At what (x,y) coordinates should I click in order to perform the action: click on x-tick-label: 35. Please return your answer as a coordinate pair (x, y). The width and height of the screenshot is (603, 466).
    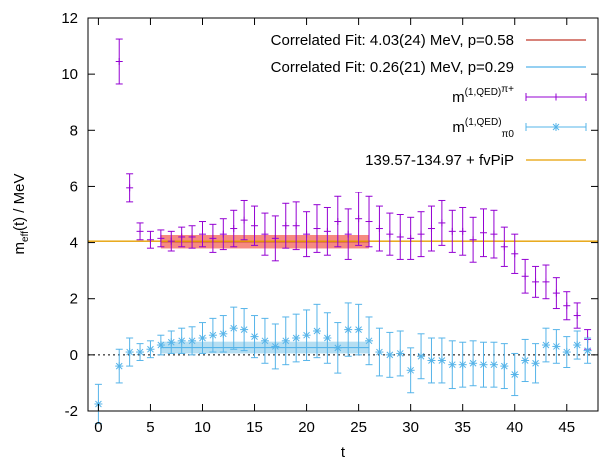
    Looking at the image, I should click on (462, 427).